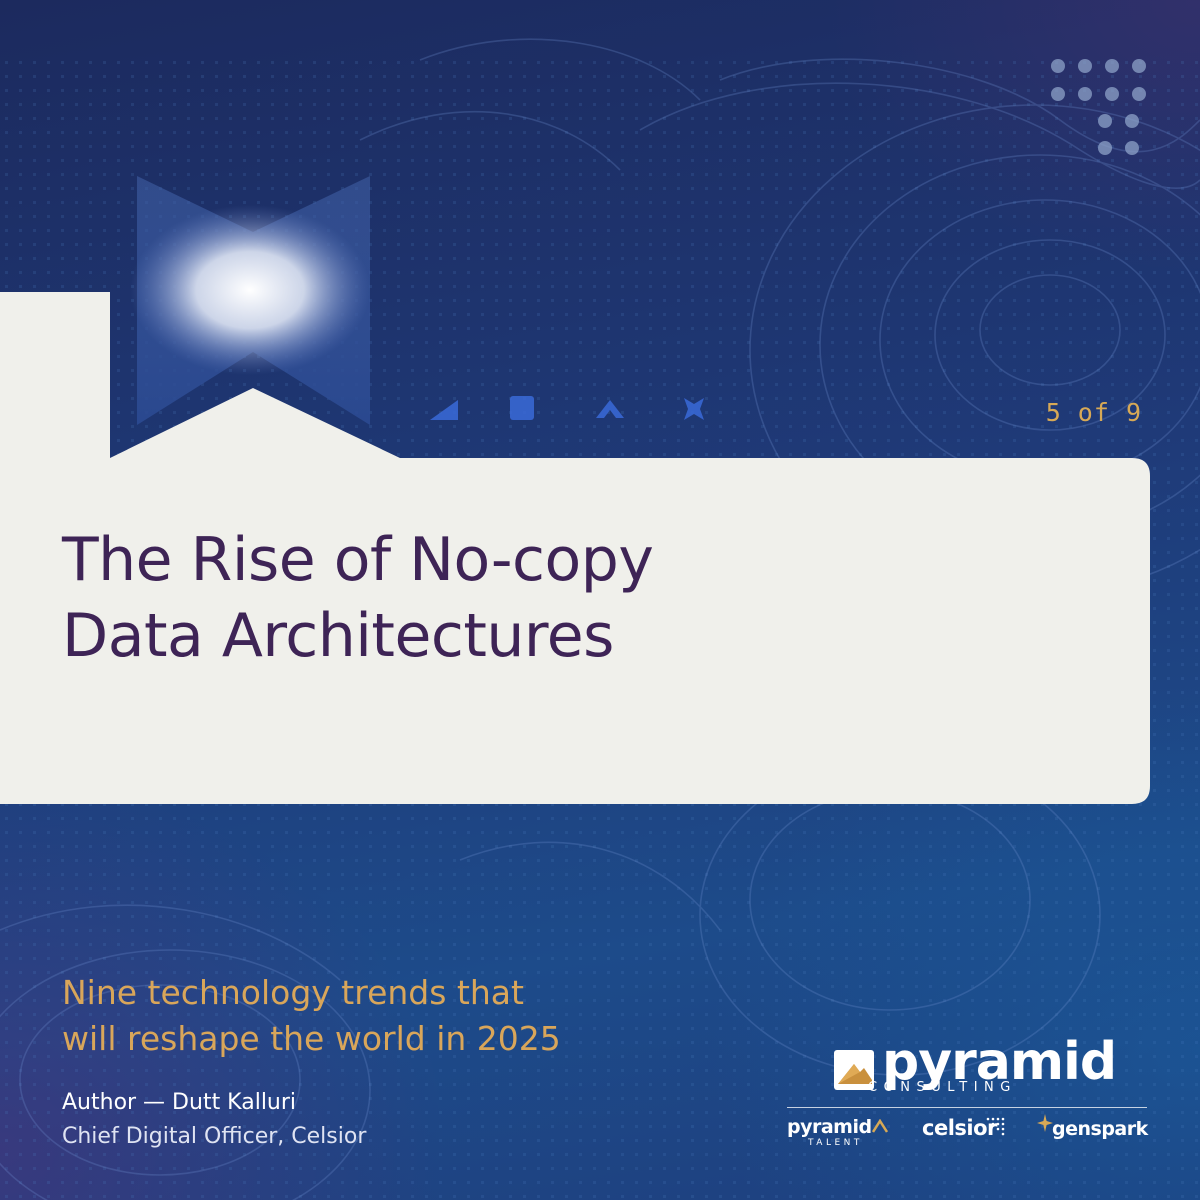  I want to click on genspark-logo: genspark, so click(1100, 1129).